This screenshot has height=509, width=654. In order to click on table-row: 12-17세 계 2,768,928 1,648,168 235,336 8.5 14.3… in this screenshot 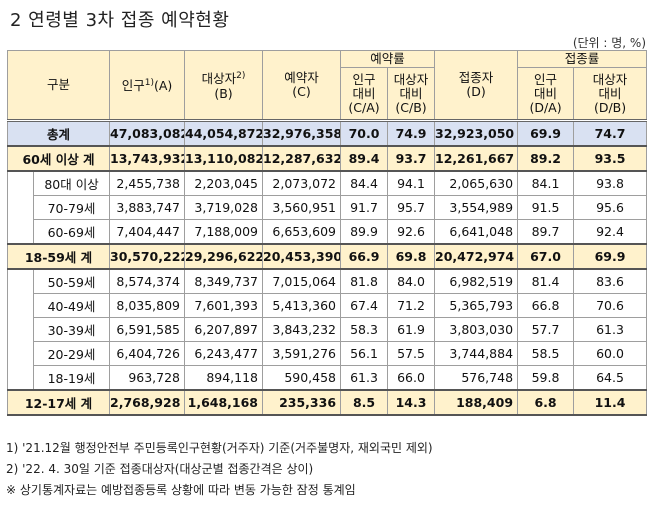, I will do `click(327, 402)`.